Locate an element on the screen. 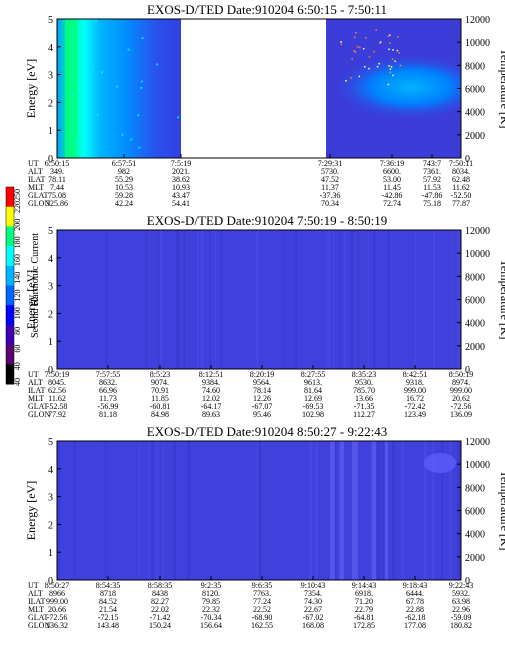 This screenshot has height=649, width=505. ephemeris-value: 77.24 is located at coordinates (262, 601).